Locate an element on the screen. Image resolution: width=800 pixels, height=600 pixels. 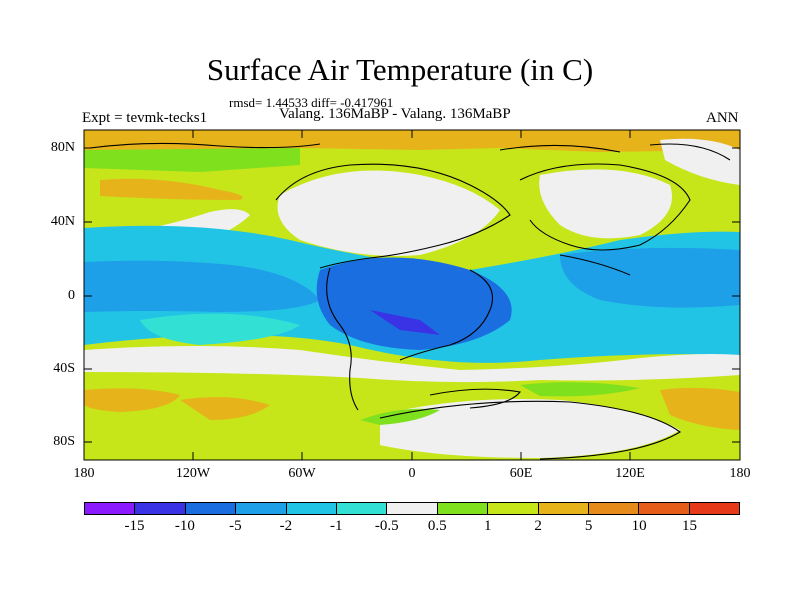
north-continent-white is located at coordinates (388, 213).